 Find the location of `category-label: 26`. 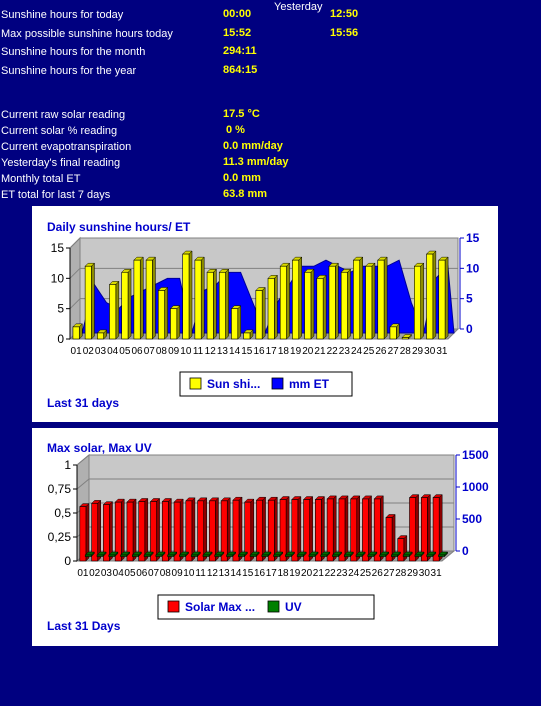

category-label: 26 is located at coordinates (378, 573).